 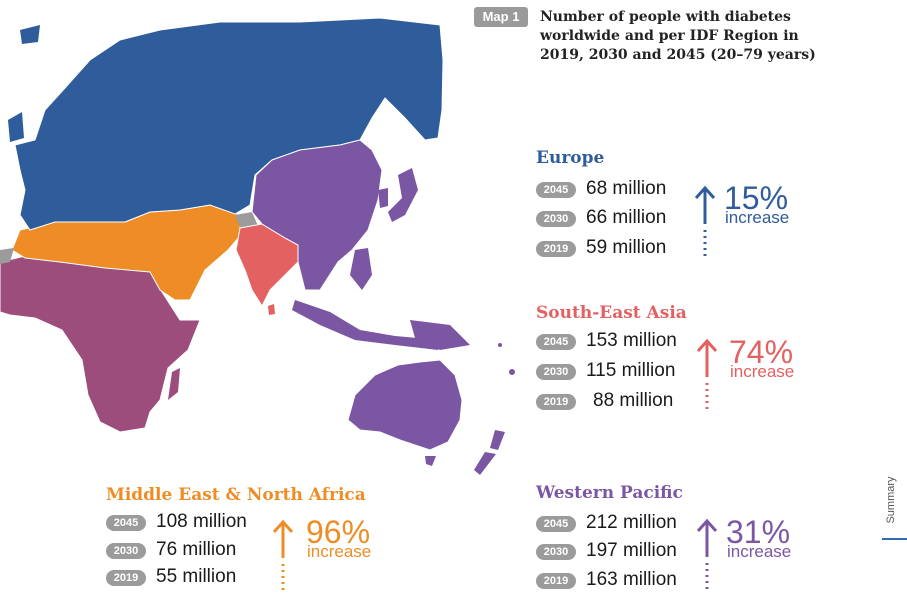 I want to click on stat-value: 88 million, so click(x=633, y=400).